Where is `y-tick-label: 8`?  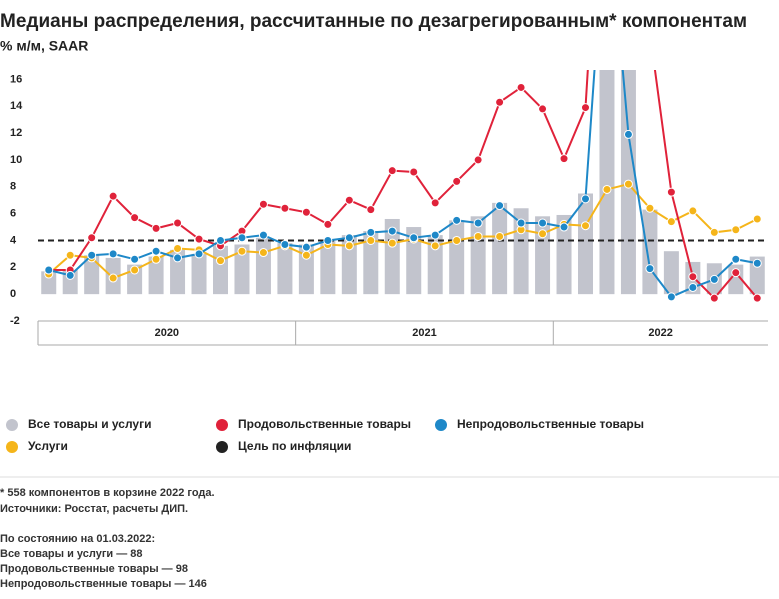 y-tick-label: 8 is located at coordinates (13, 187).